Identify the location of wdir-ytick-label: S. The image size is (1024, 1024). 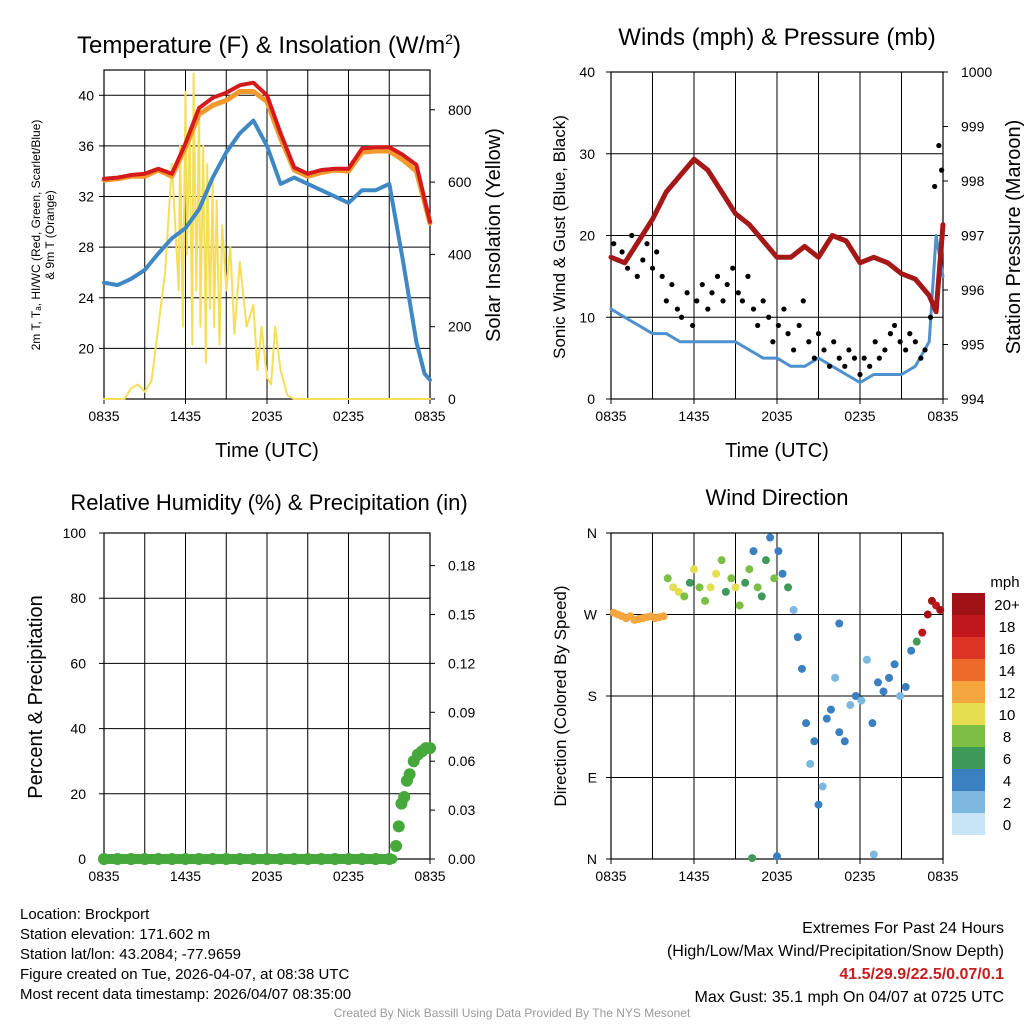
(592, 696).